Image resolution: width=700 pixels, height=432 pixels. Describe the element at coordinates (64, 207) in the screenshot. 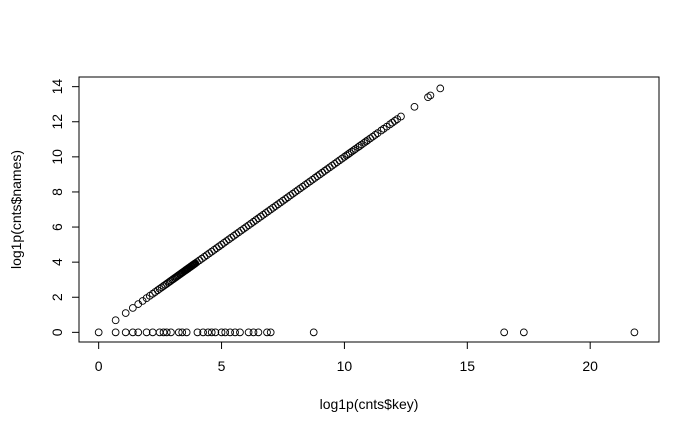

I see `y-axis: 0 2 4 6 8 10 12 14` at that location.